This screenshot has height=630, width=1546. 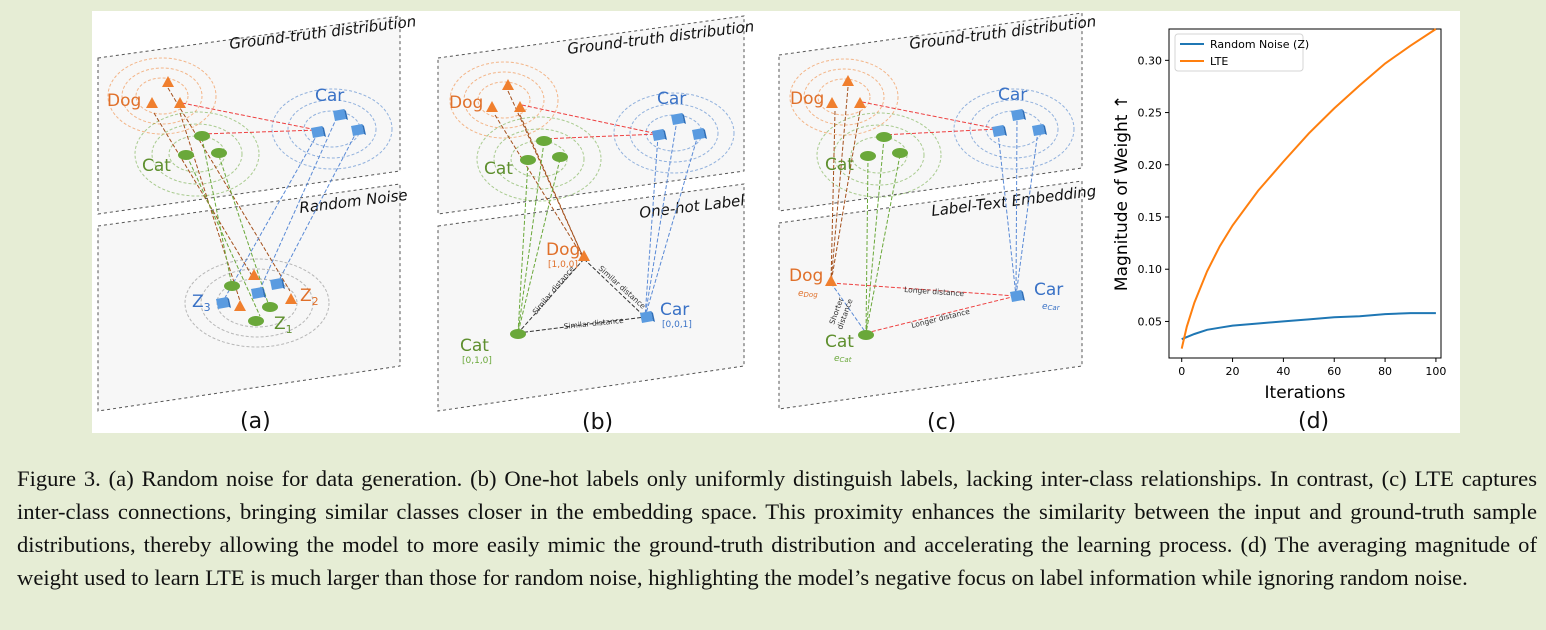 I want to click on legend-label-random-noise: Random Noise (Z), so click(x=1259, y=44).